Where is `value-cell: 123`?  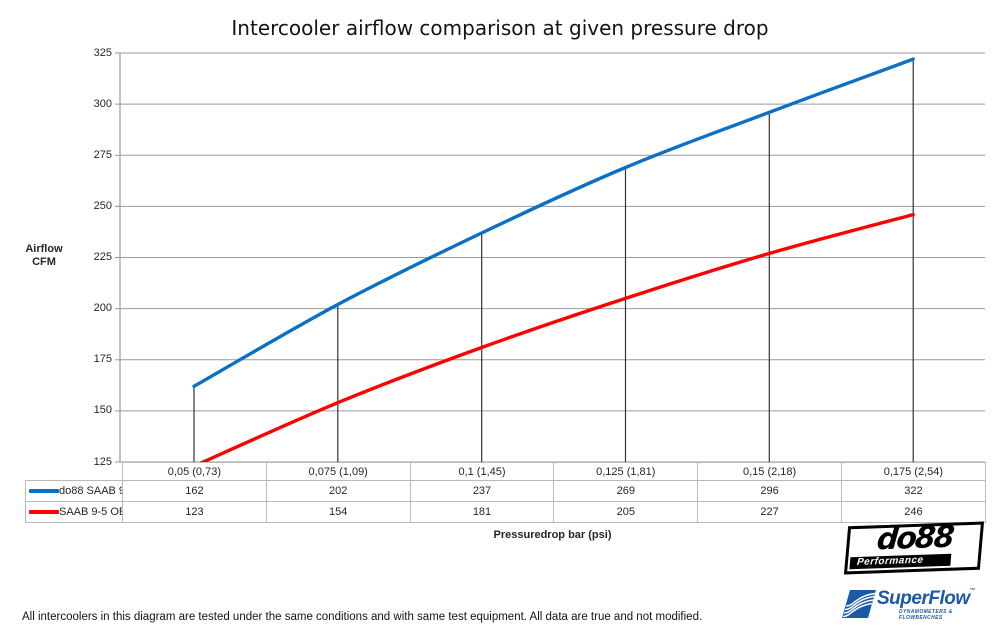
value-cell: 123 is located at coordinates (194, 512).